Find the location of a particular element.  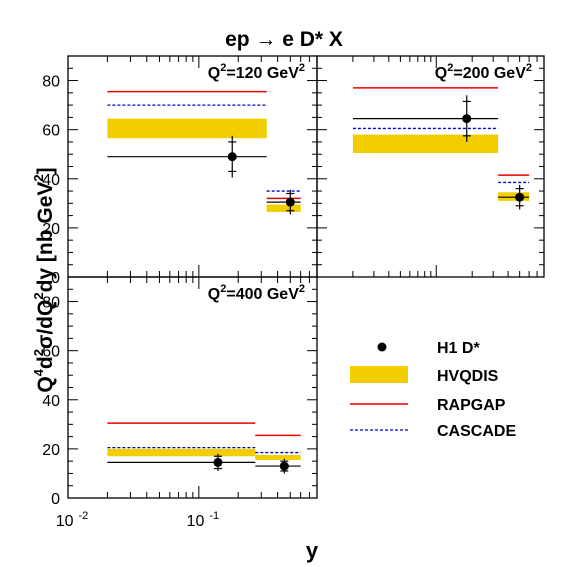

panel-label: Q2=120 GeV2 is located at coordinates (256, 72).